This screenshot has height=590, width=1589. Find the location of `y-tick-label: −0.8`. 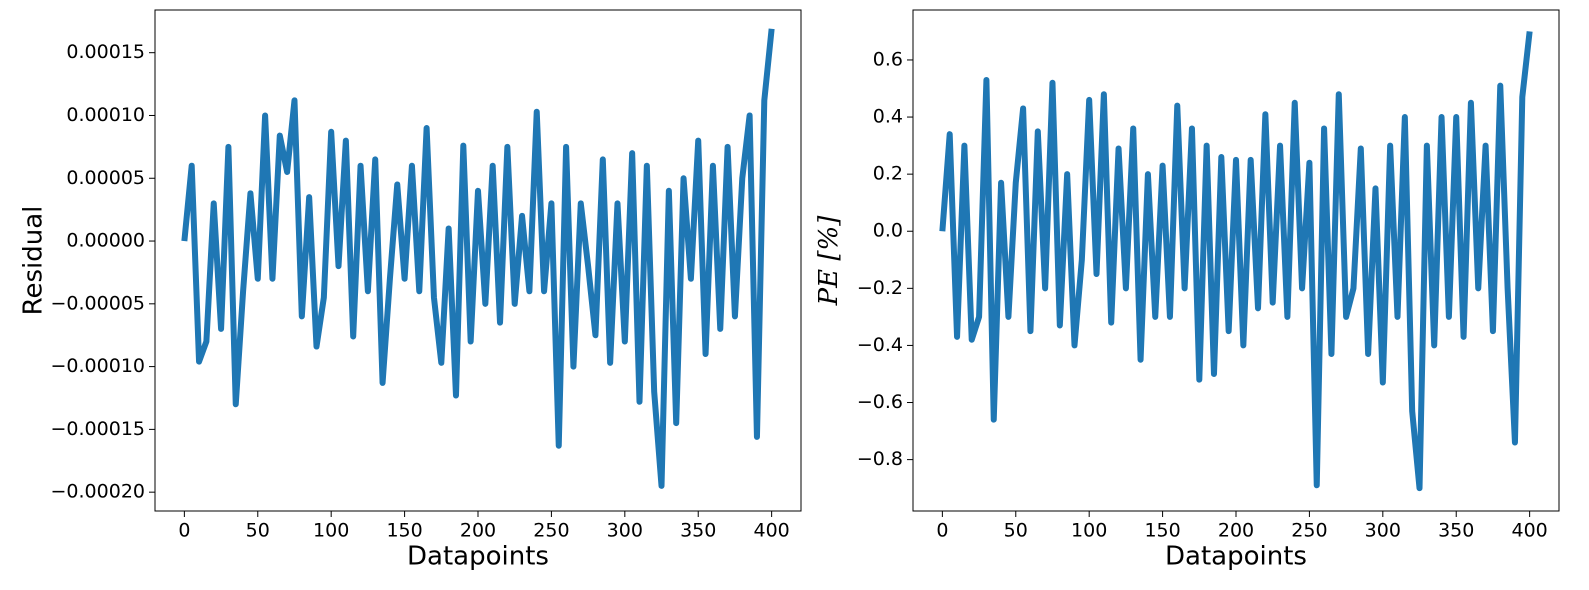

y-tick-label: −0.8 is located at coordinates (880, 459).